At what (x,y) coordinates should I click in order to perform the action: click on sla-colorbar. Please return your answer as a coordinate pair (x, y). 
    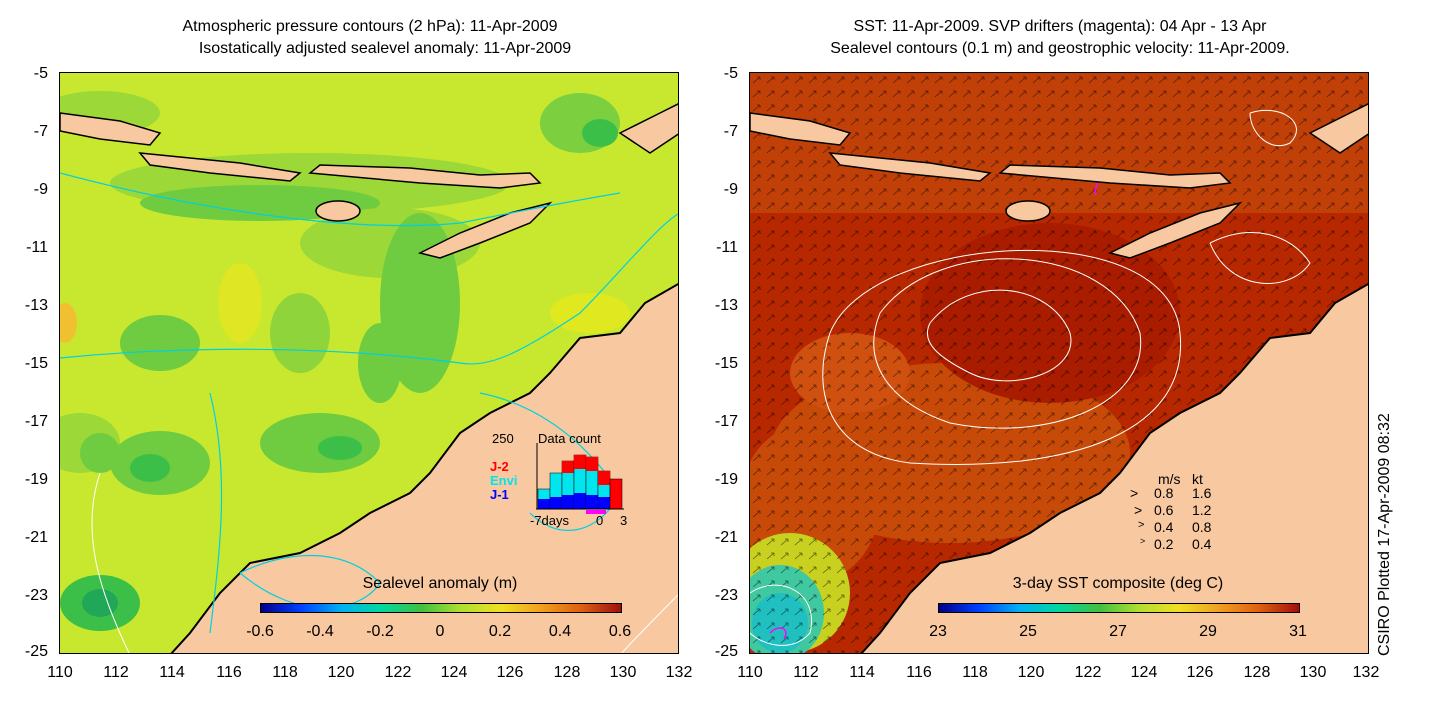
    Looking at the image, I should click on (441, 608).